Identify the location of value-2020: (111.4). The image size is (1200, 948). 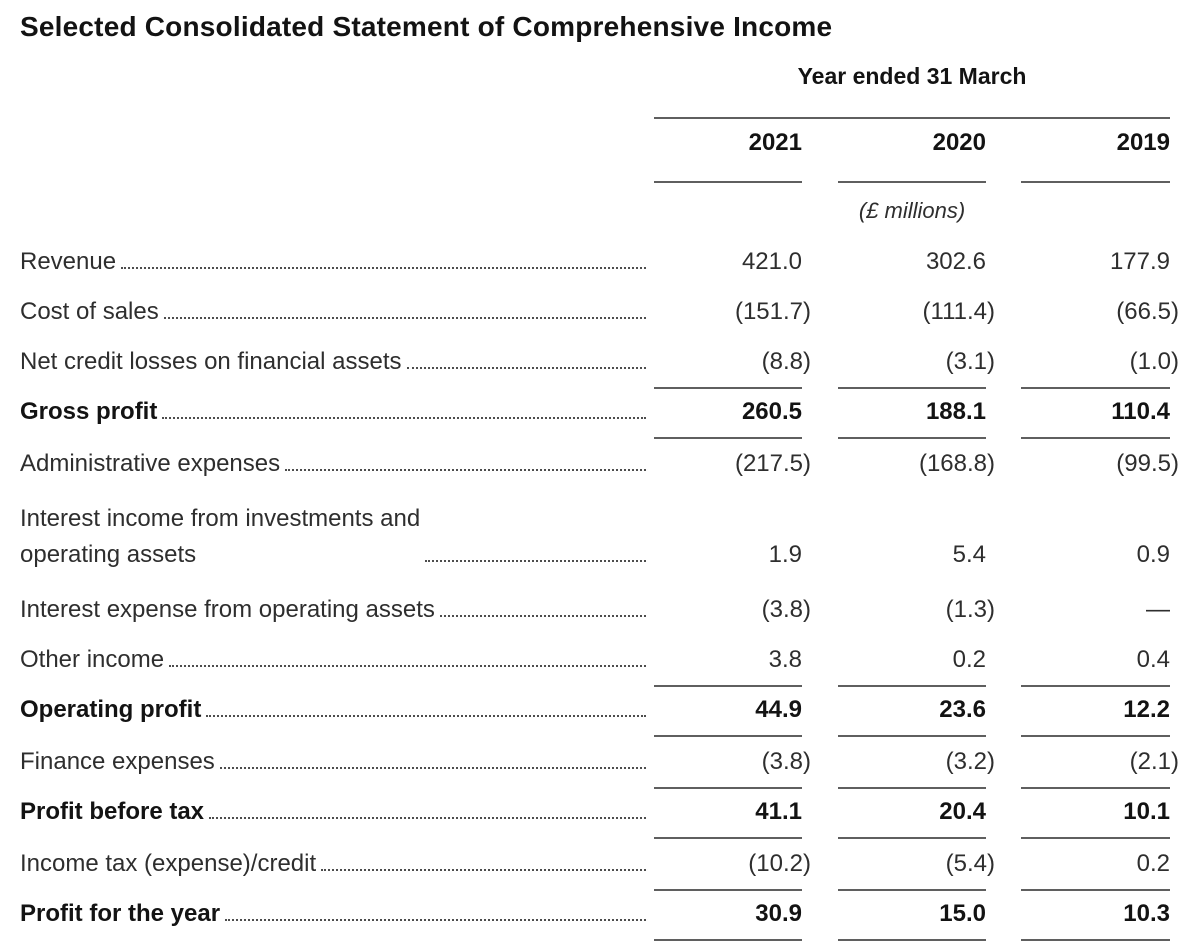
(958, 311).